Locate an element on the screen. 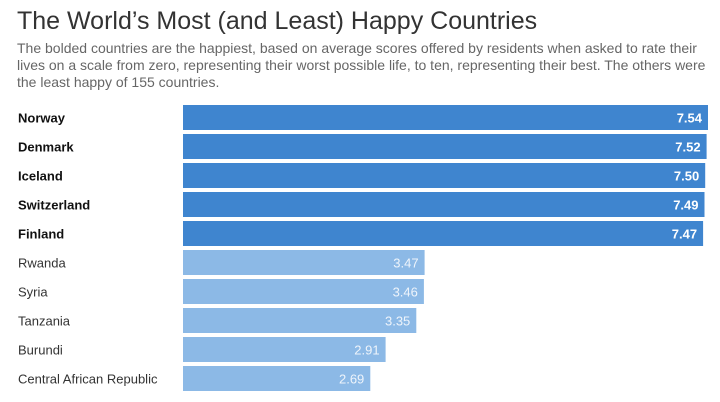 The width and height of the screenshot is (720, 402). bar-central-african-republic is located at coordinates (277, 378).